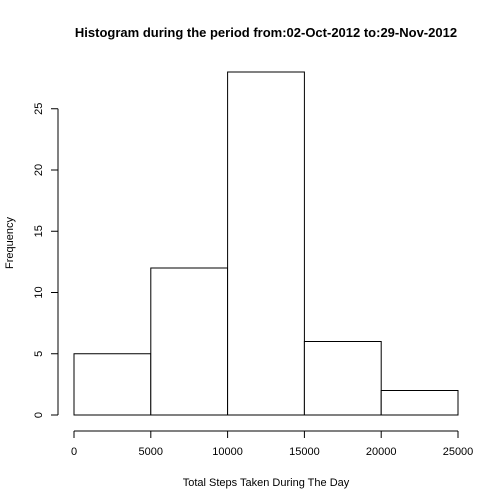 The width and height of the screenshot is (504, 504). I want to click on y-tick-label: 25, so click(39, 109).